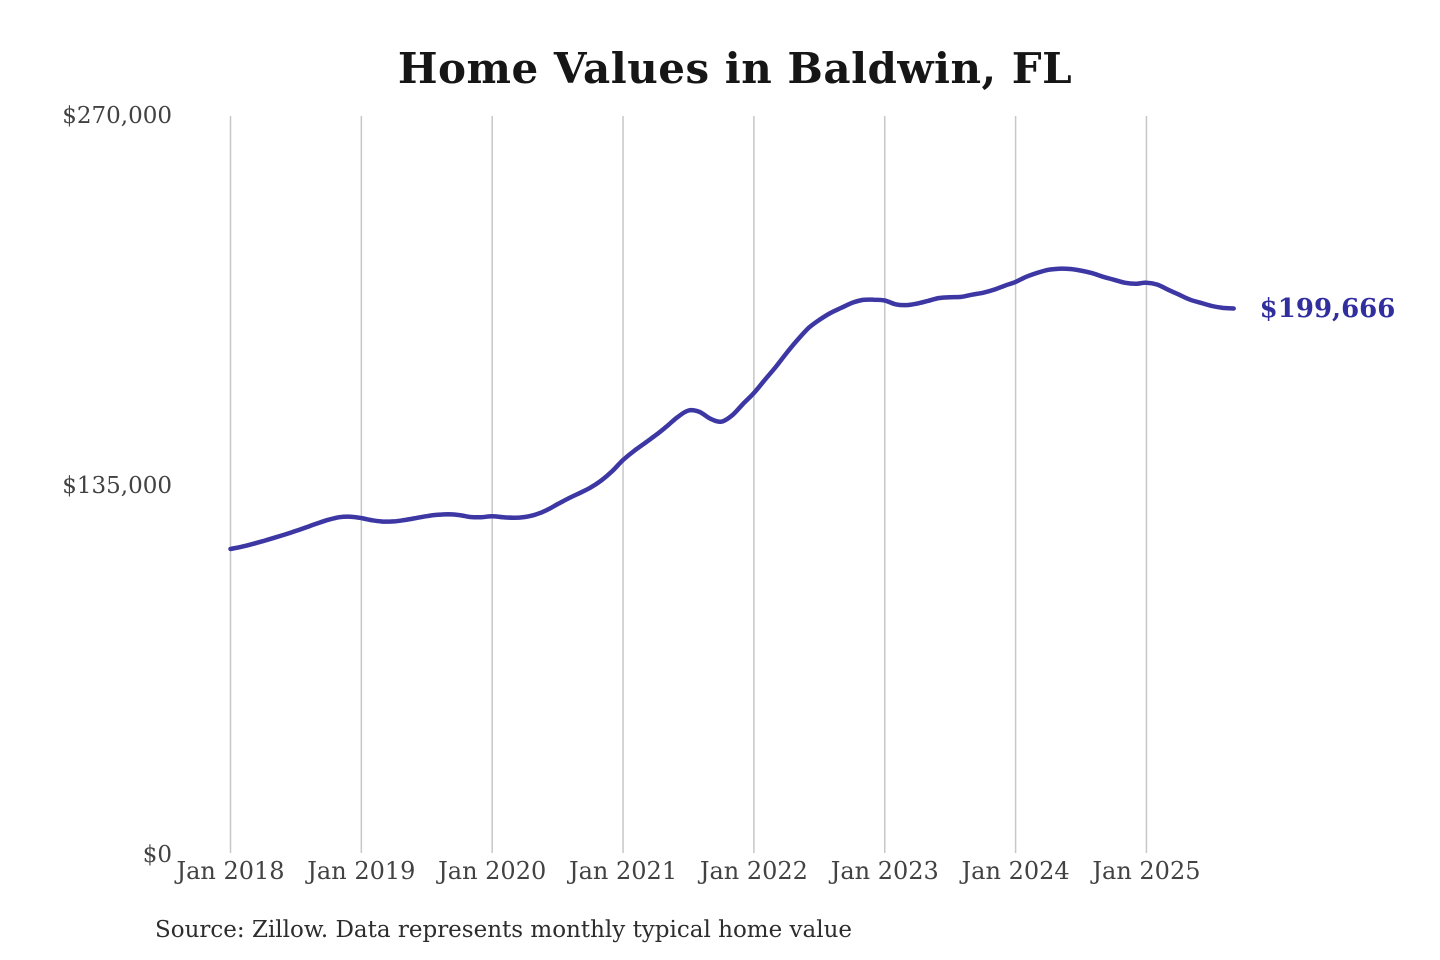  Describe the element at coordinates (623, 871) in the screenshot. I see `x-axis-tick-label: Jan 2021` at that location.